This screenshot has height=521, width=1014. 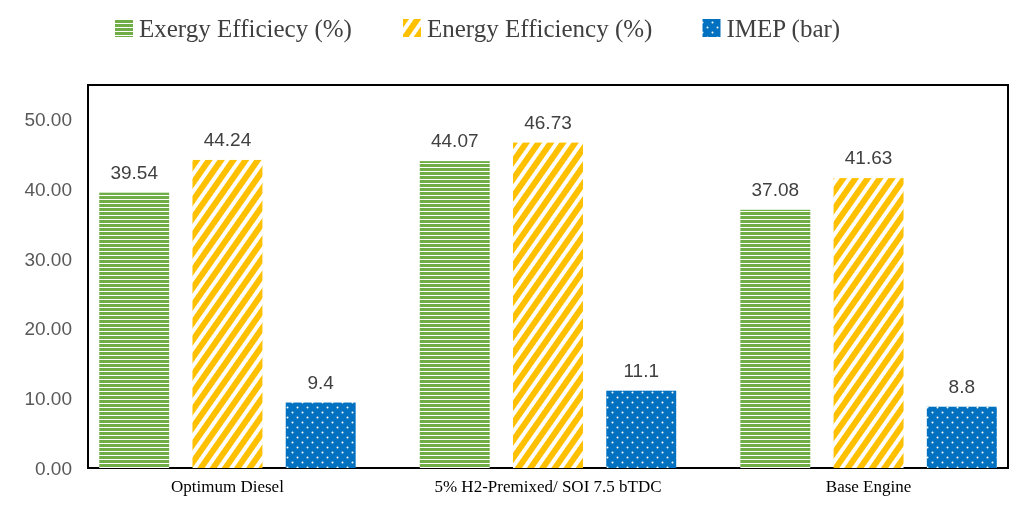 What do you see at coordinates (540, 28) in the screenshot?
I see `legend-label: Energy Efficiency (%)` at bounding box center [540, 28].